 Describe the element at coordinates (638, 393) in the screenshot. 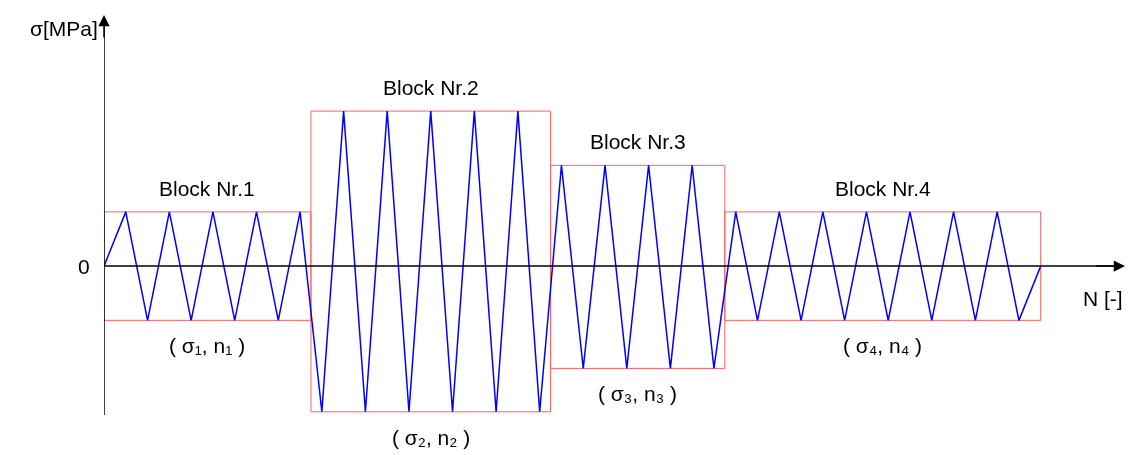

I see `annotation: ( σ₃, n₃ )` at that location.